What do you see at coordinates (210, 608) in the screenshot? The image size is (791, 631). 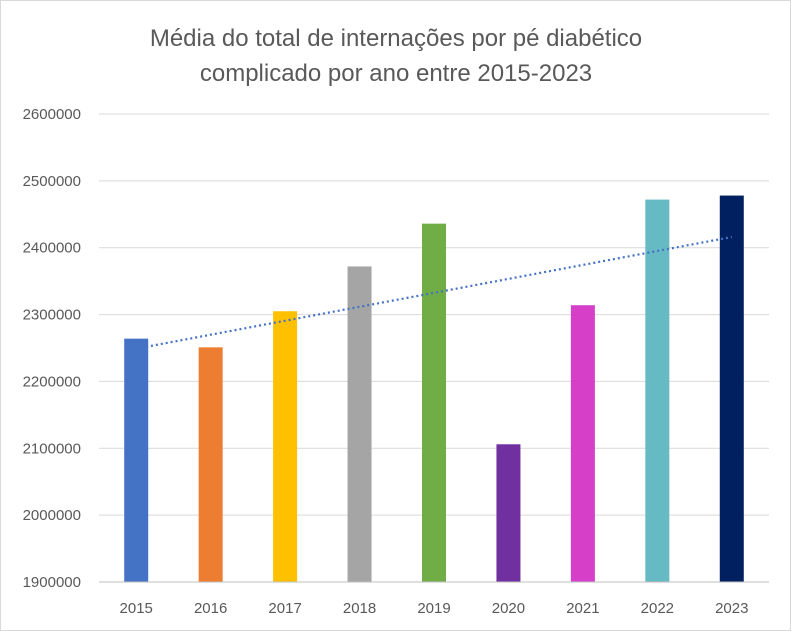 I see `x-tick-label: 2016` at bounding box center [210, 608].